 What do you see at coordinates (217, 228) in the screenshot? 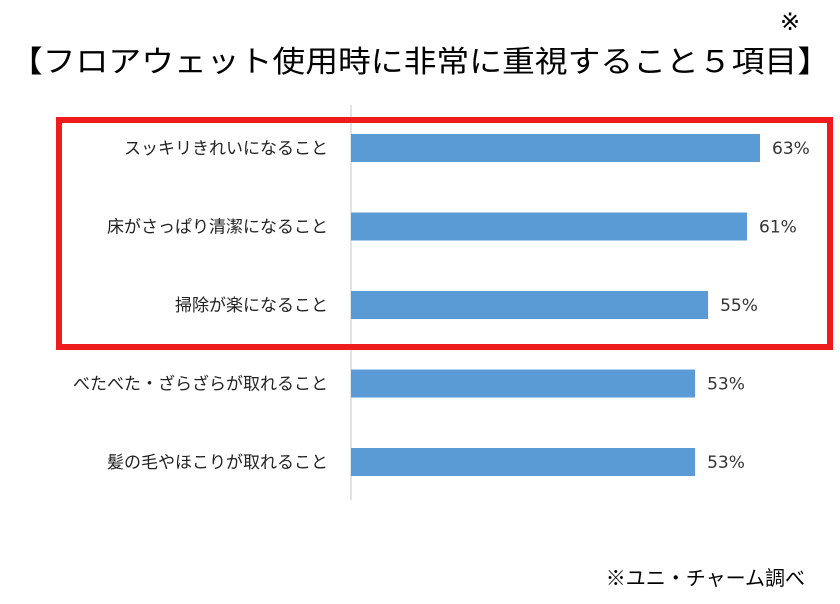
I see `category-label: 床がさっぱり清潔になること` at bounding box center [217, 228].